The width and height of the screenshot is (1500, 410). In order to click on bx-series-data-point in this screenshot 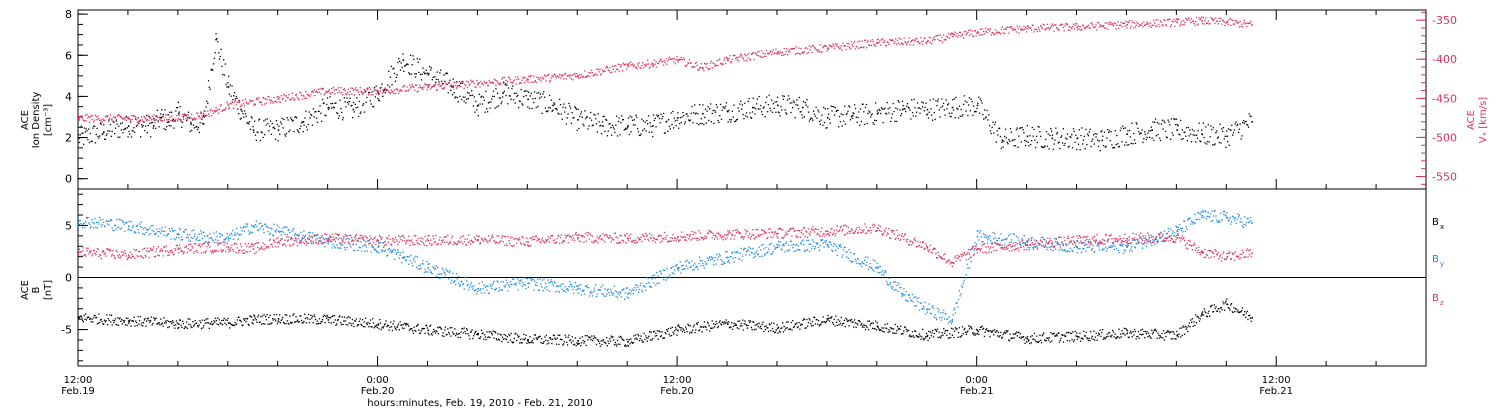, I will do `click(1227, 304)`.